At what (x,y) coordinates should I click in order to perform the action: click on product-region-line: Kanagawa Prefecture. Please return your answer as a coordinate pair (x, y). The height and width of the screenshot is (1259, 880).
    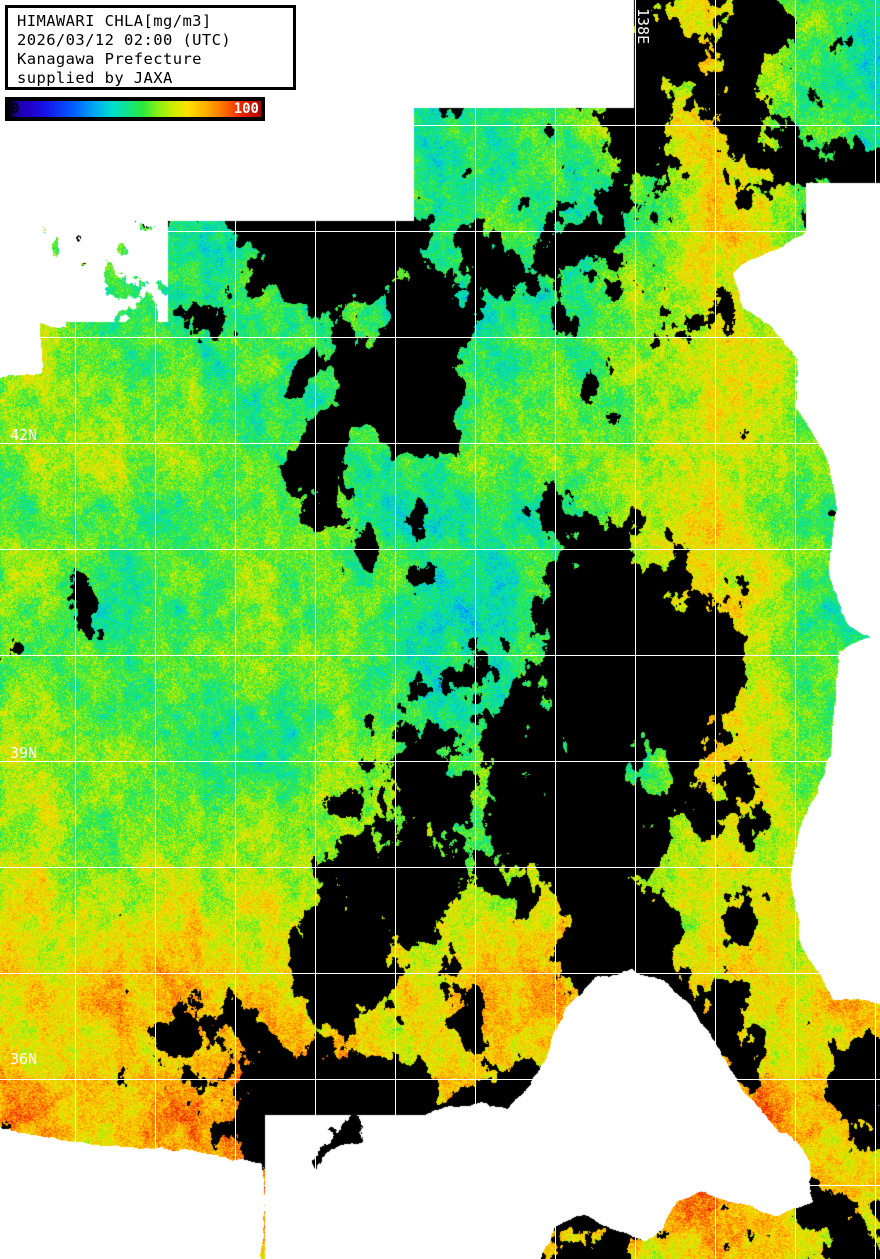
    Looking at the image, I should click on (109, 59).